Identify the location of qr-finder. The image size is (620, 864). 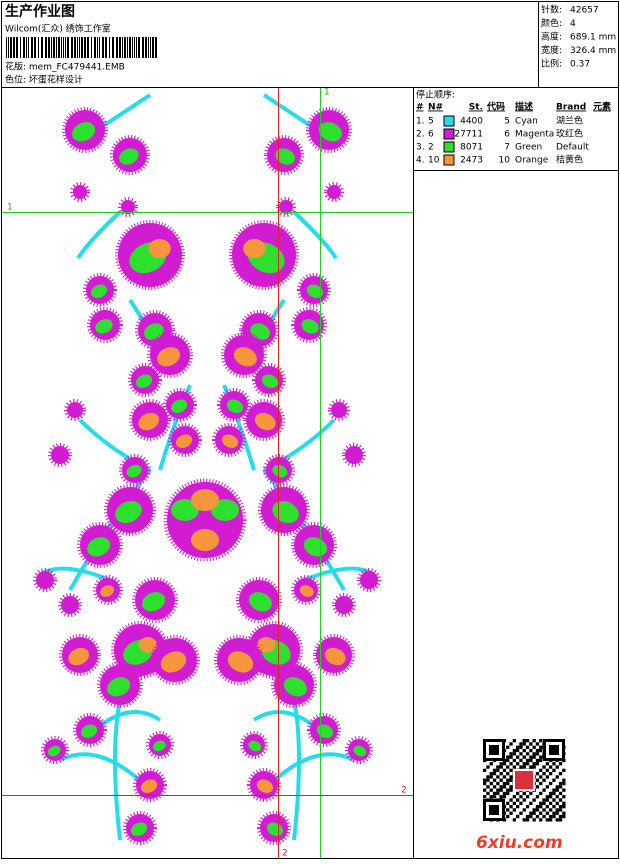
(494, 750).